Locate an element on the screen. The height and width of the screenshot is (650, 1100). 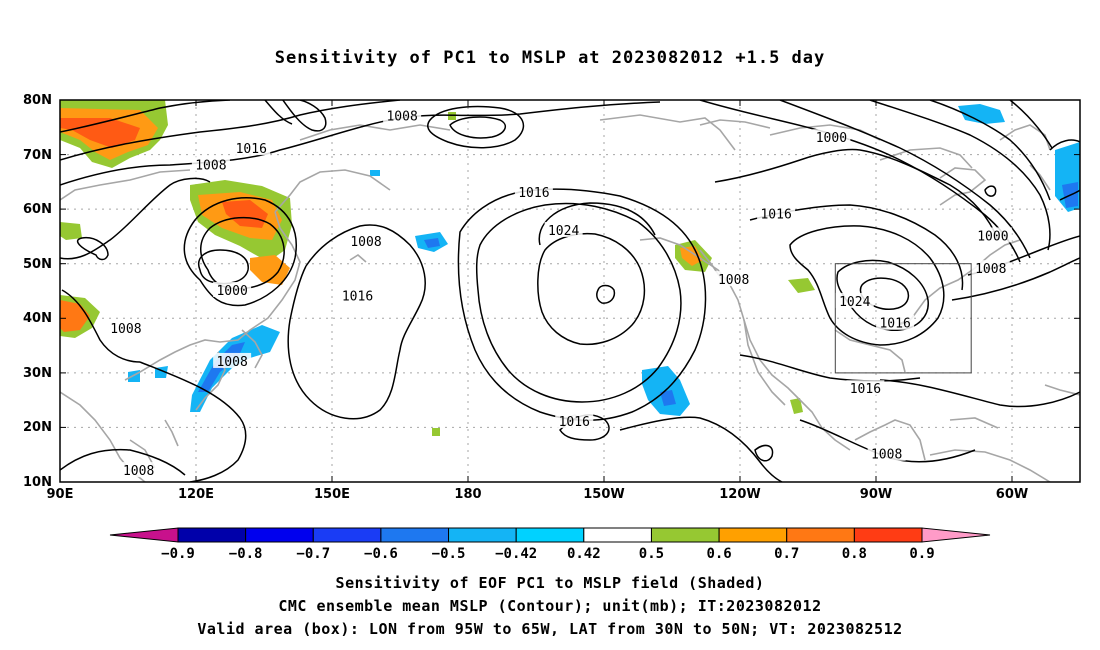
lon-label: 90E is located at coordinates (60, 494).